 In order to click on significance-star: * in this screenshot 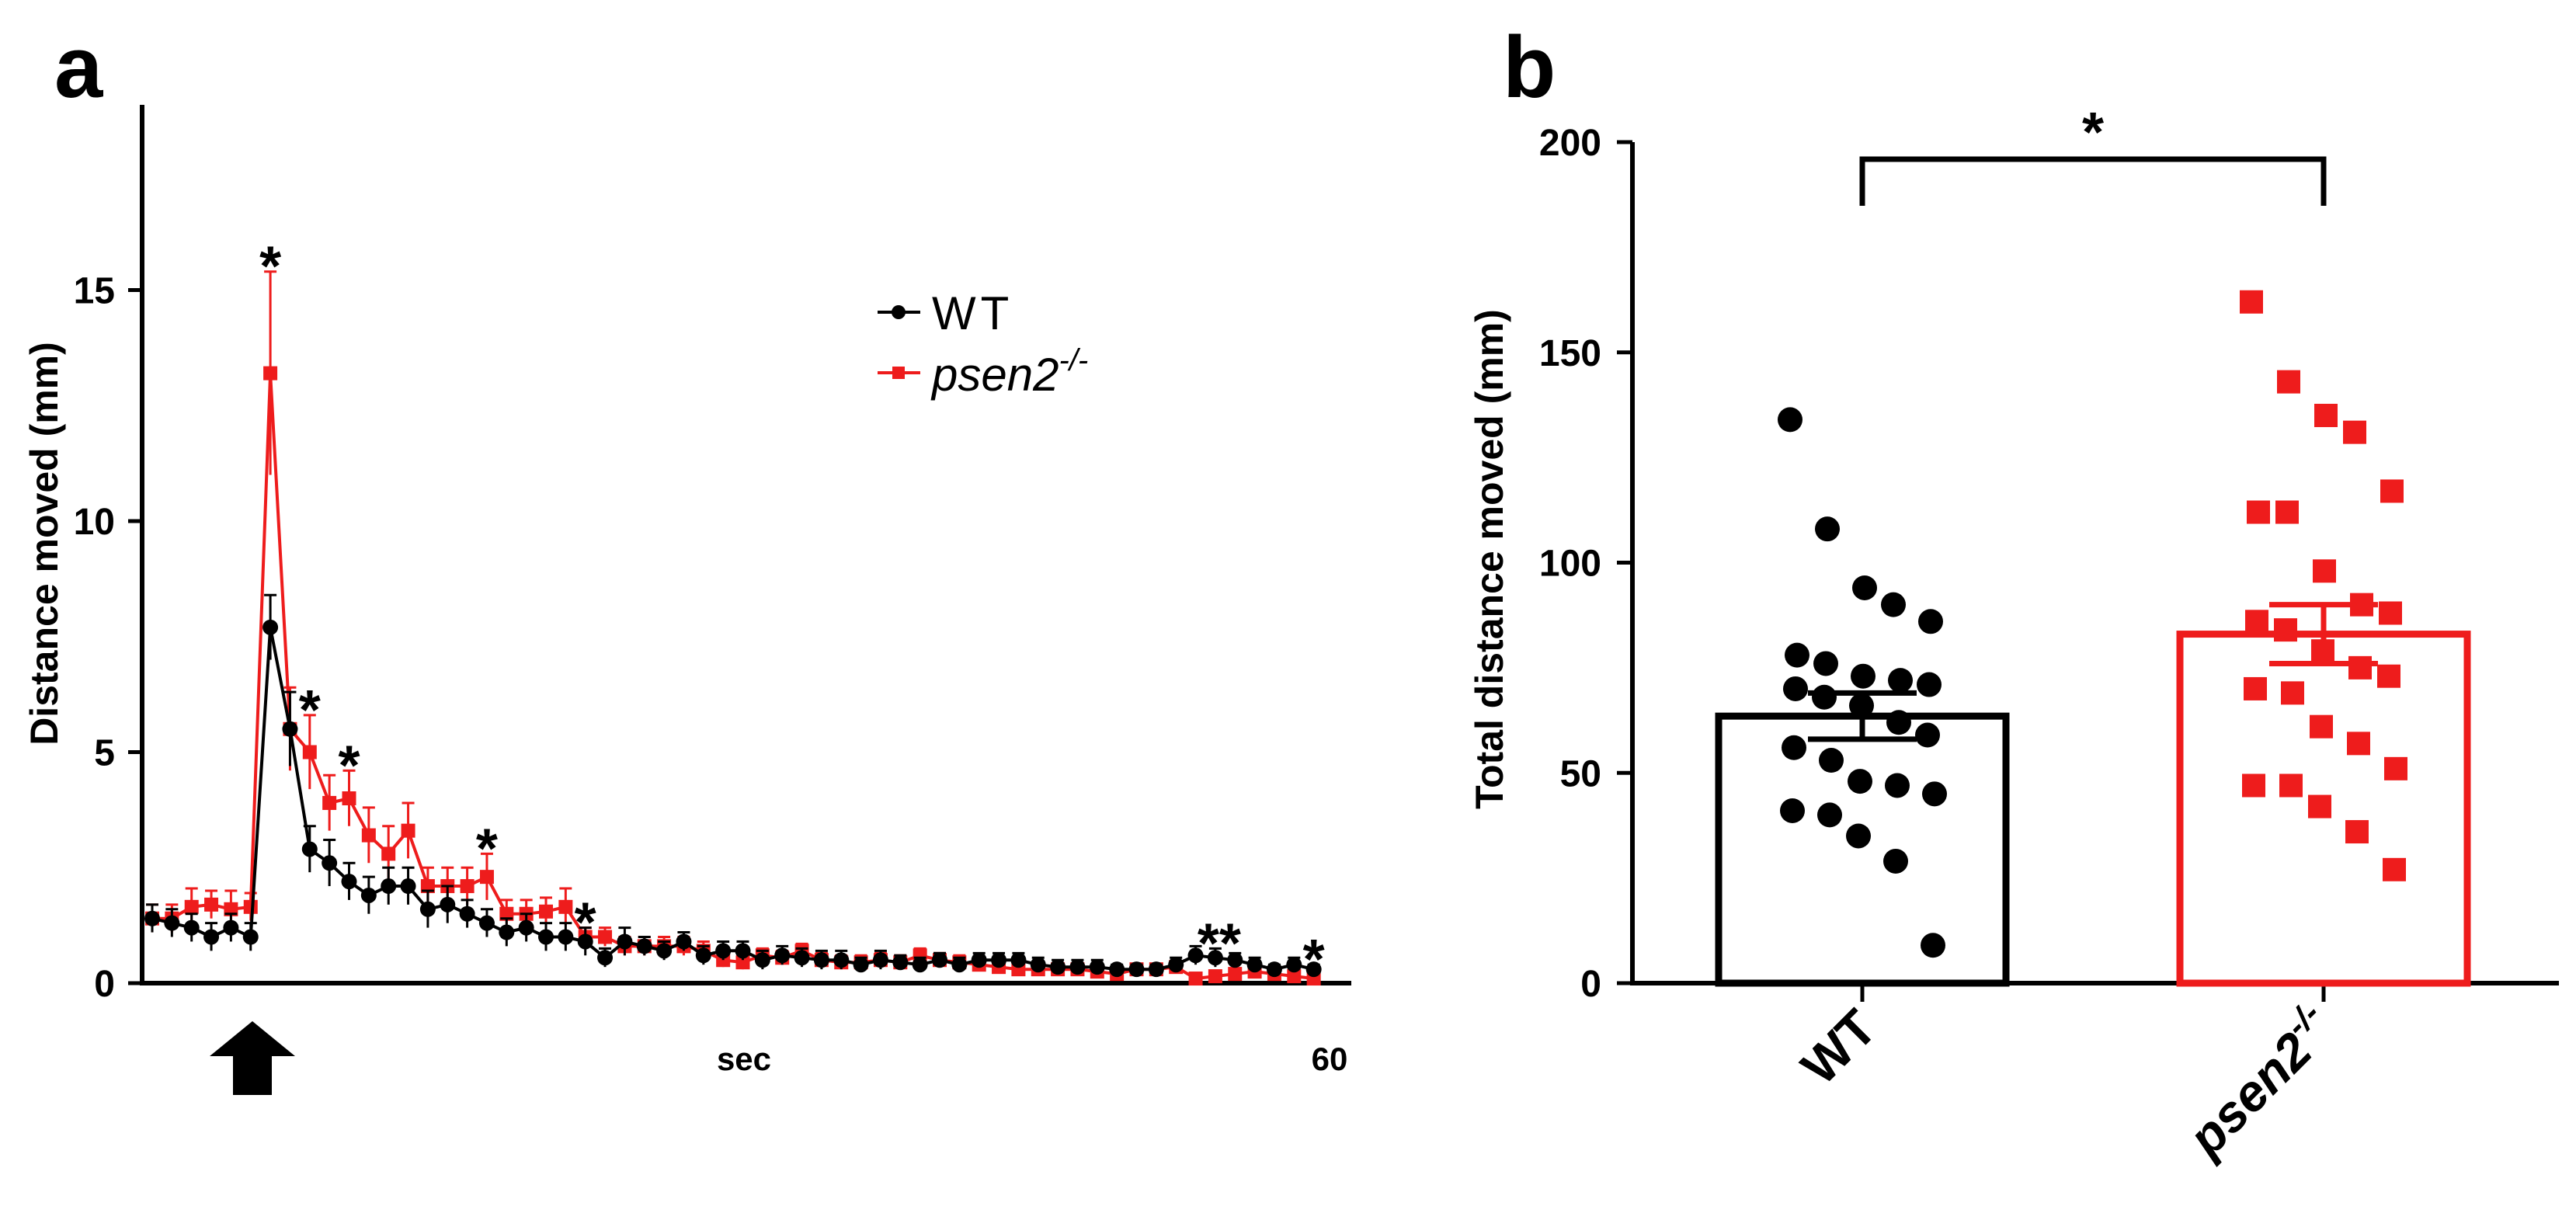, I will do `click(1314, 960)`.